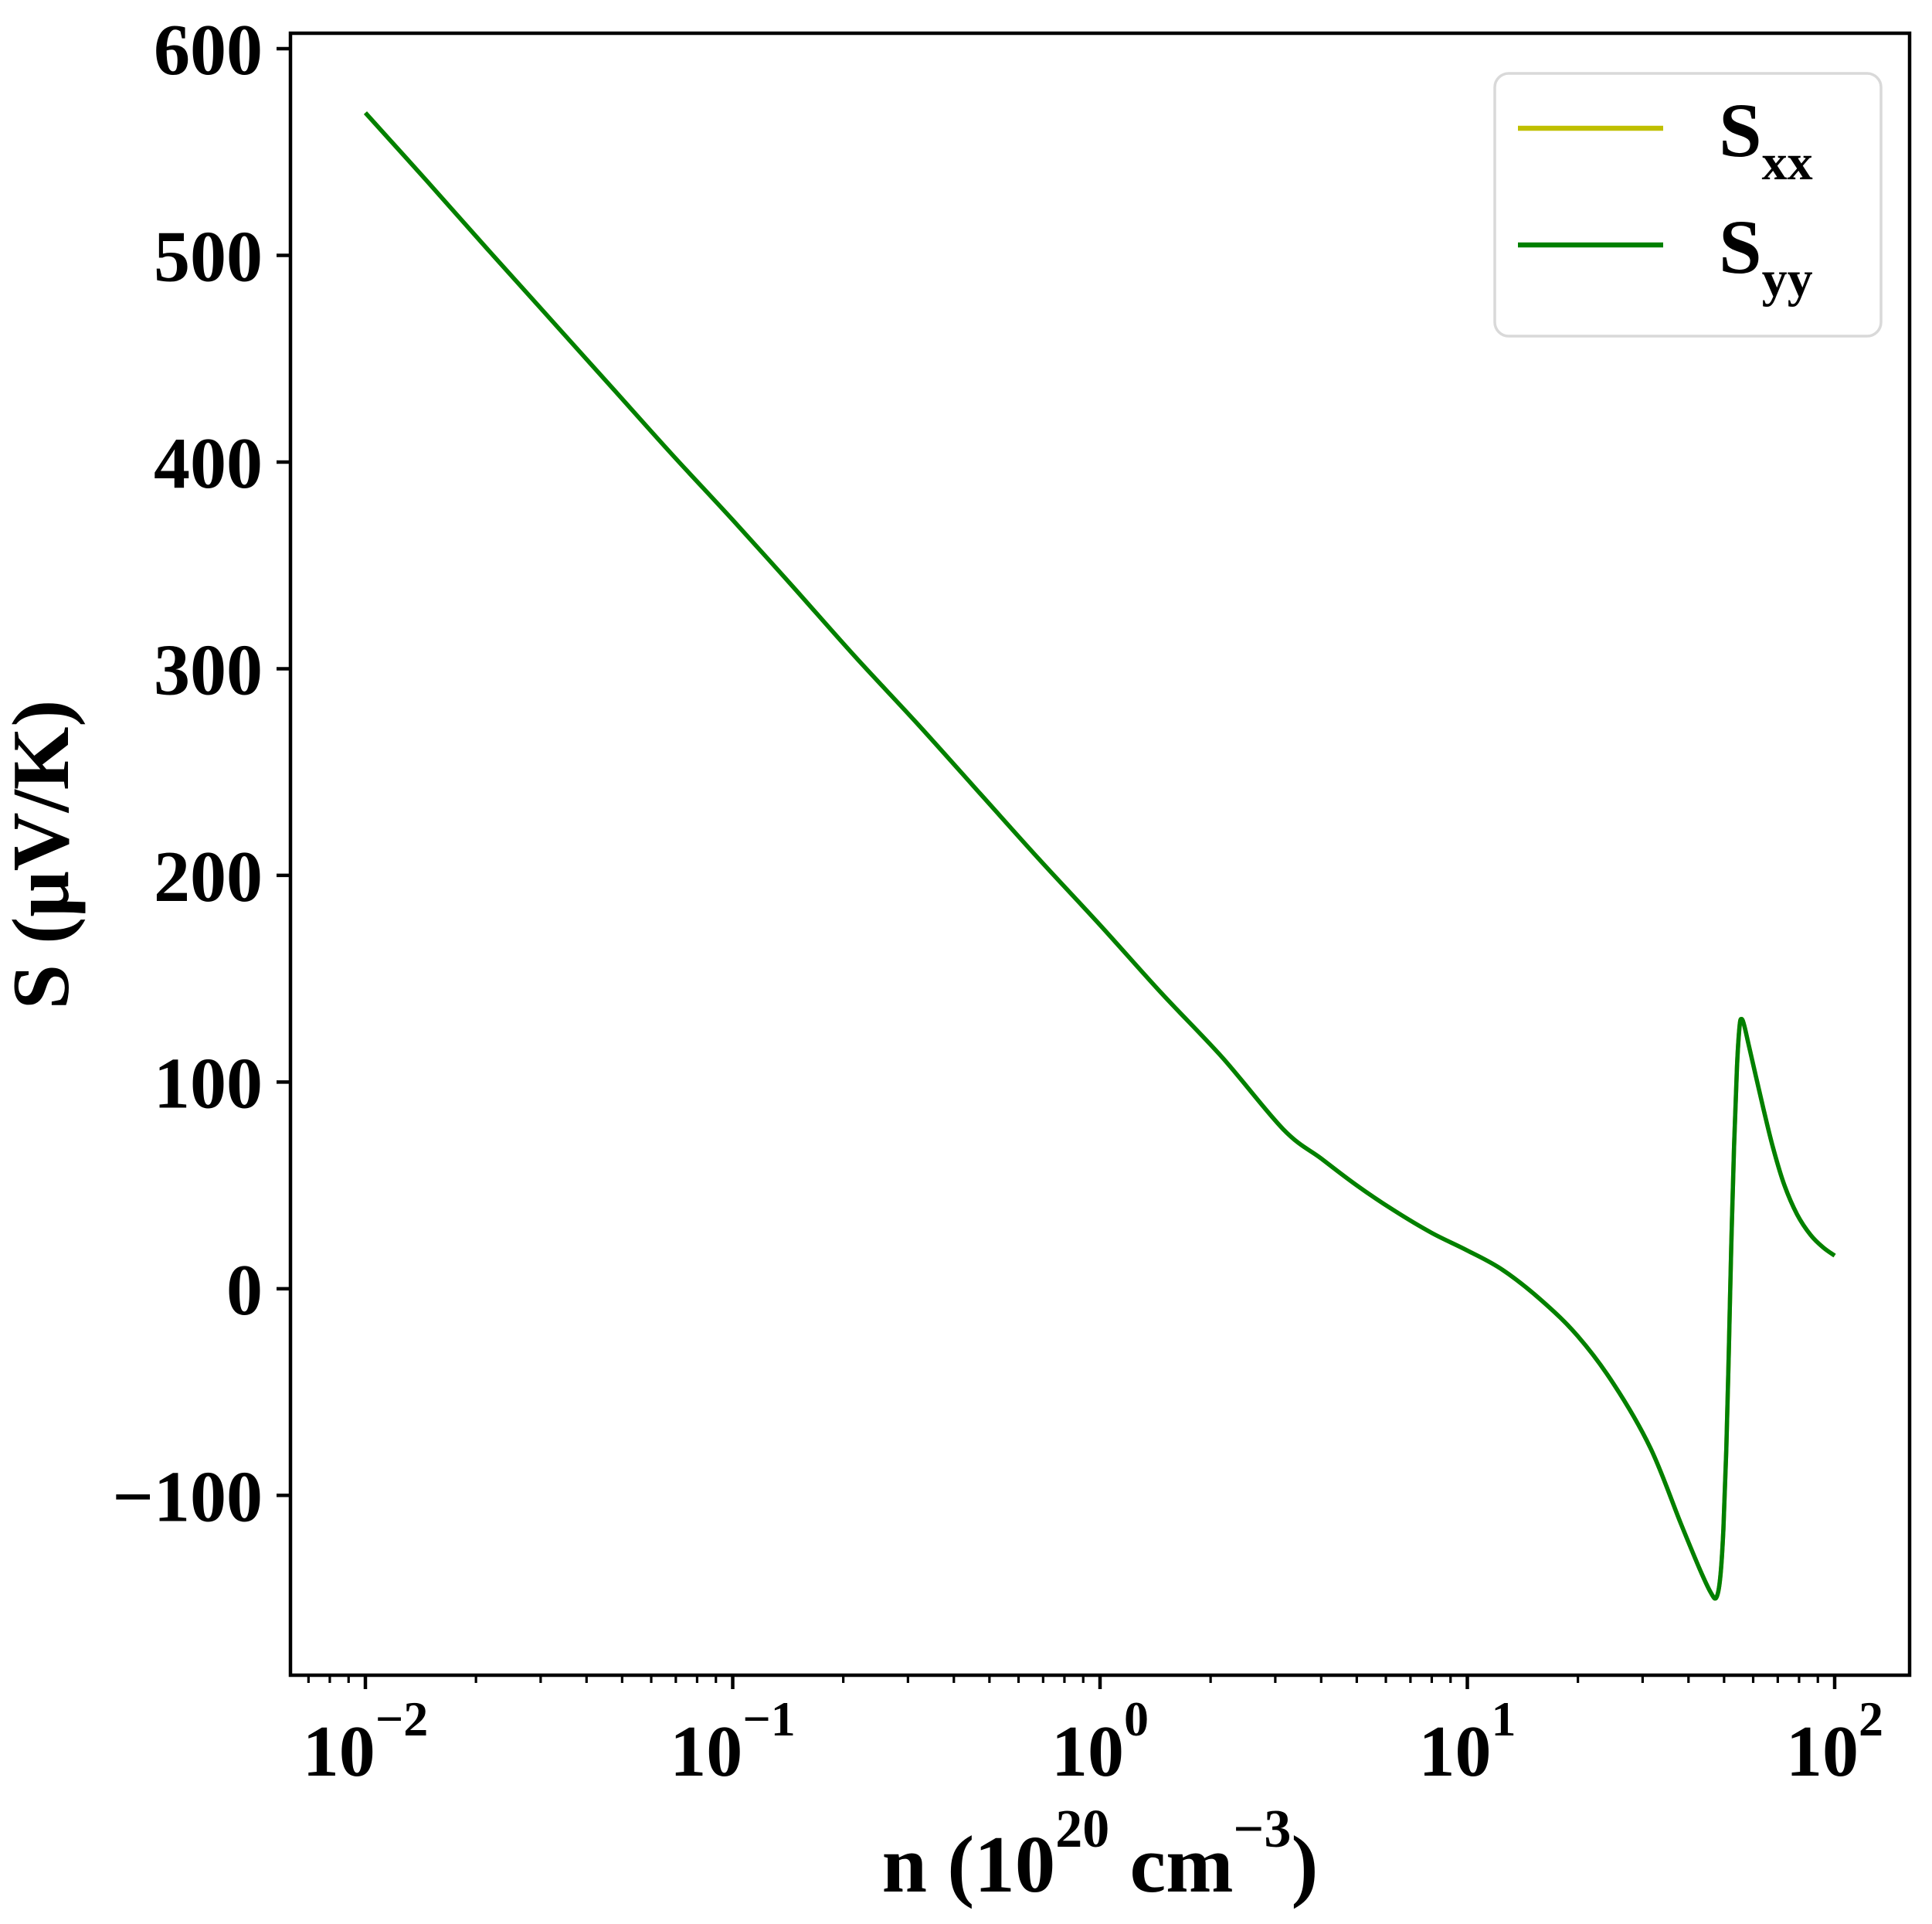 Image resolution: width=1932 pixels, height=1924 pixels. What do you see at coordinates (188, 1497) in the screenshot?
I see `y-tick-label: −100` at bounding box center [188, 1497].